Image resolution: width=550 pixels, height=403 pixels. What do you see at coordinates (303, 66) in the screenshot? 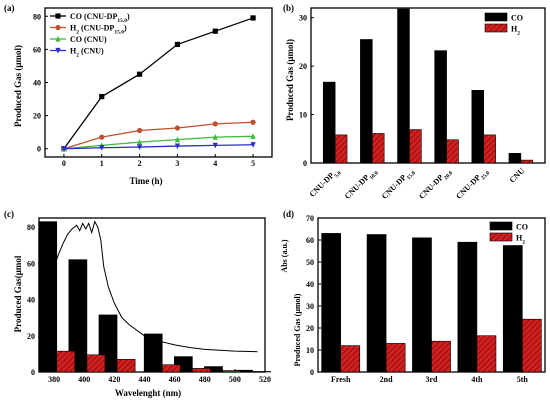
I see `panel-b-ytick-label: 20` at bounding box center [303, 66].